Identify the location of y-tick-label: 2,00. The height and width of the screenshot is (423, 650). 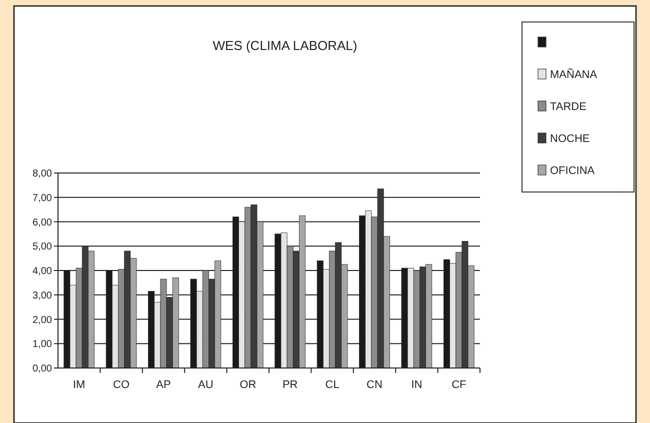
(42, 320).